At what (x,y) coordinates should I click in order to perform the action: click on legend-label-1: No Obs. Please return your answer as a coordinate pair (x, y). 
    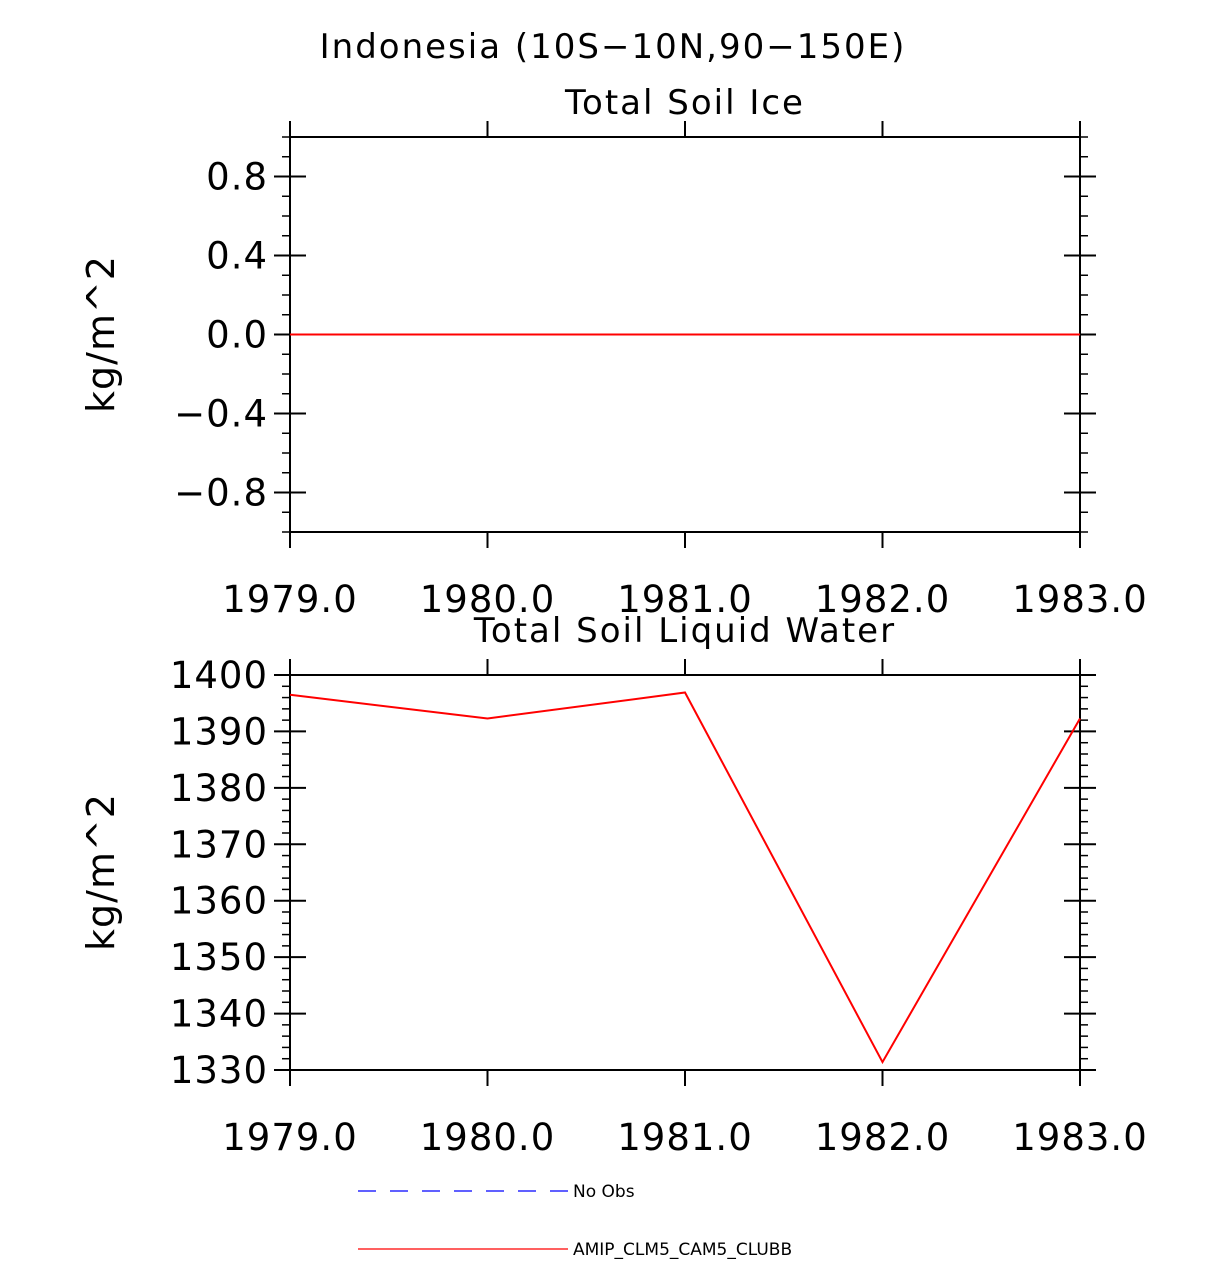
    Looking at the image, I should click on (604, 1192).